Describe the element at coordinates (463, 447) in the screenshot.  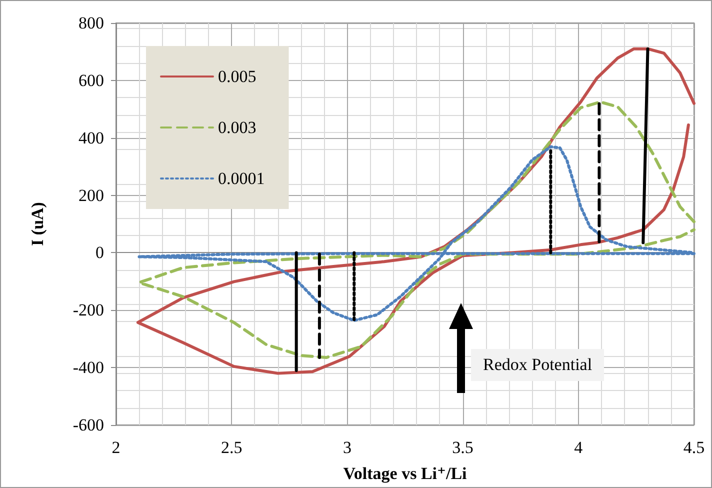
I see `x-tick-label: 3.5` at that location.